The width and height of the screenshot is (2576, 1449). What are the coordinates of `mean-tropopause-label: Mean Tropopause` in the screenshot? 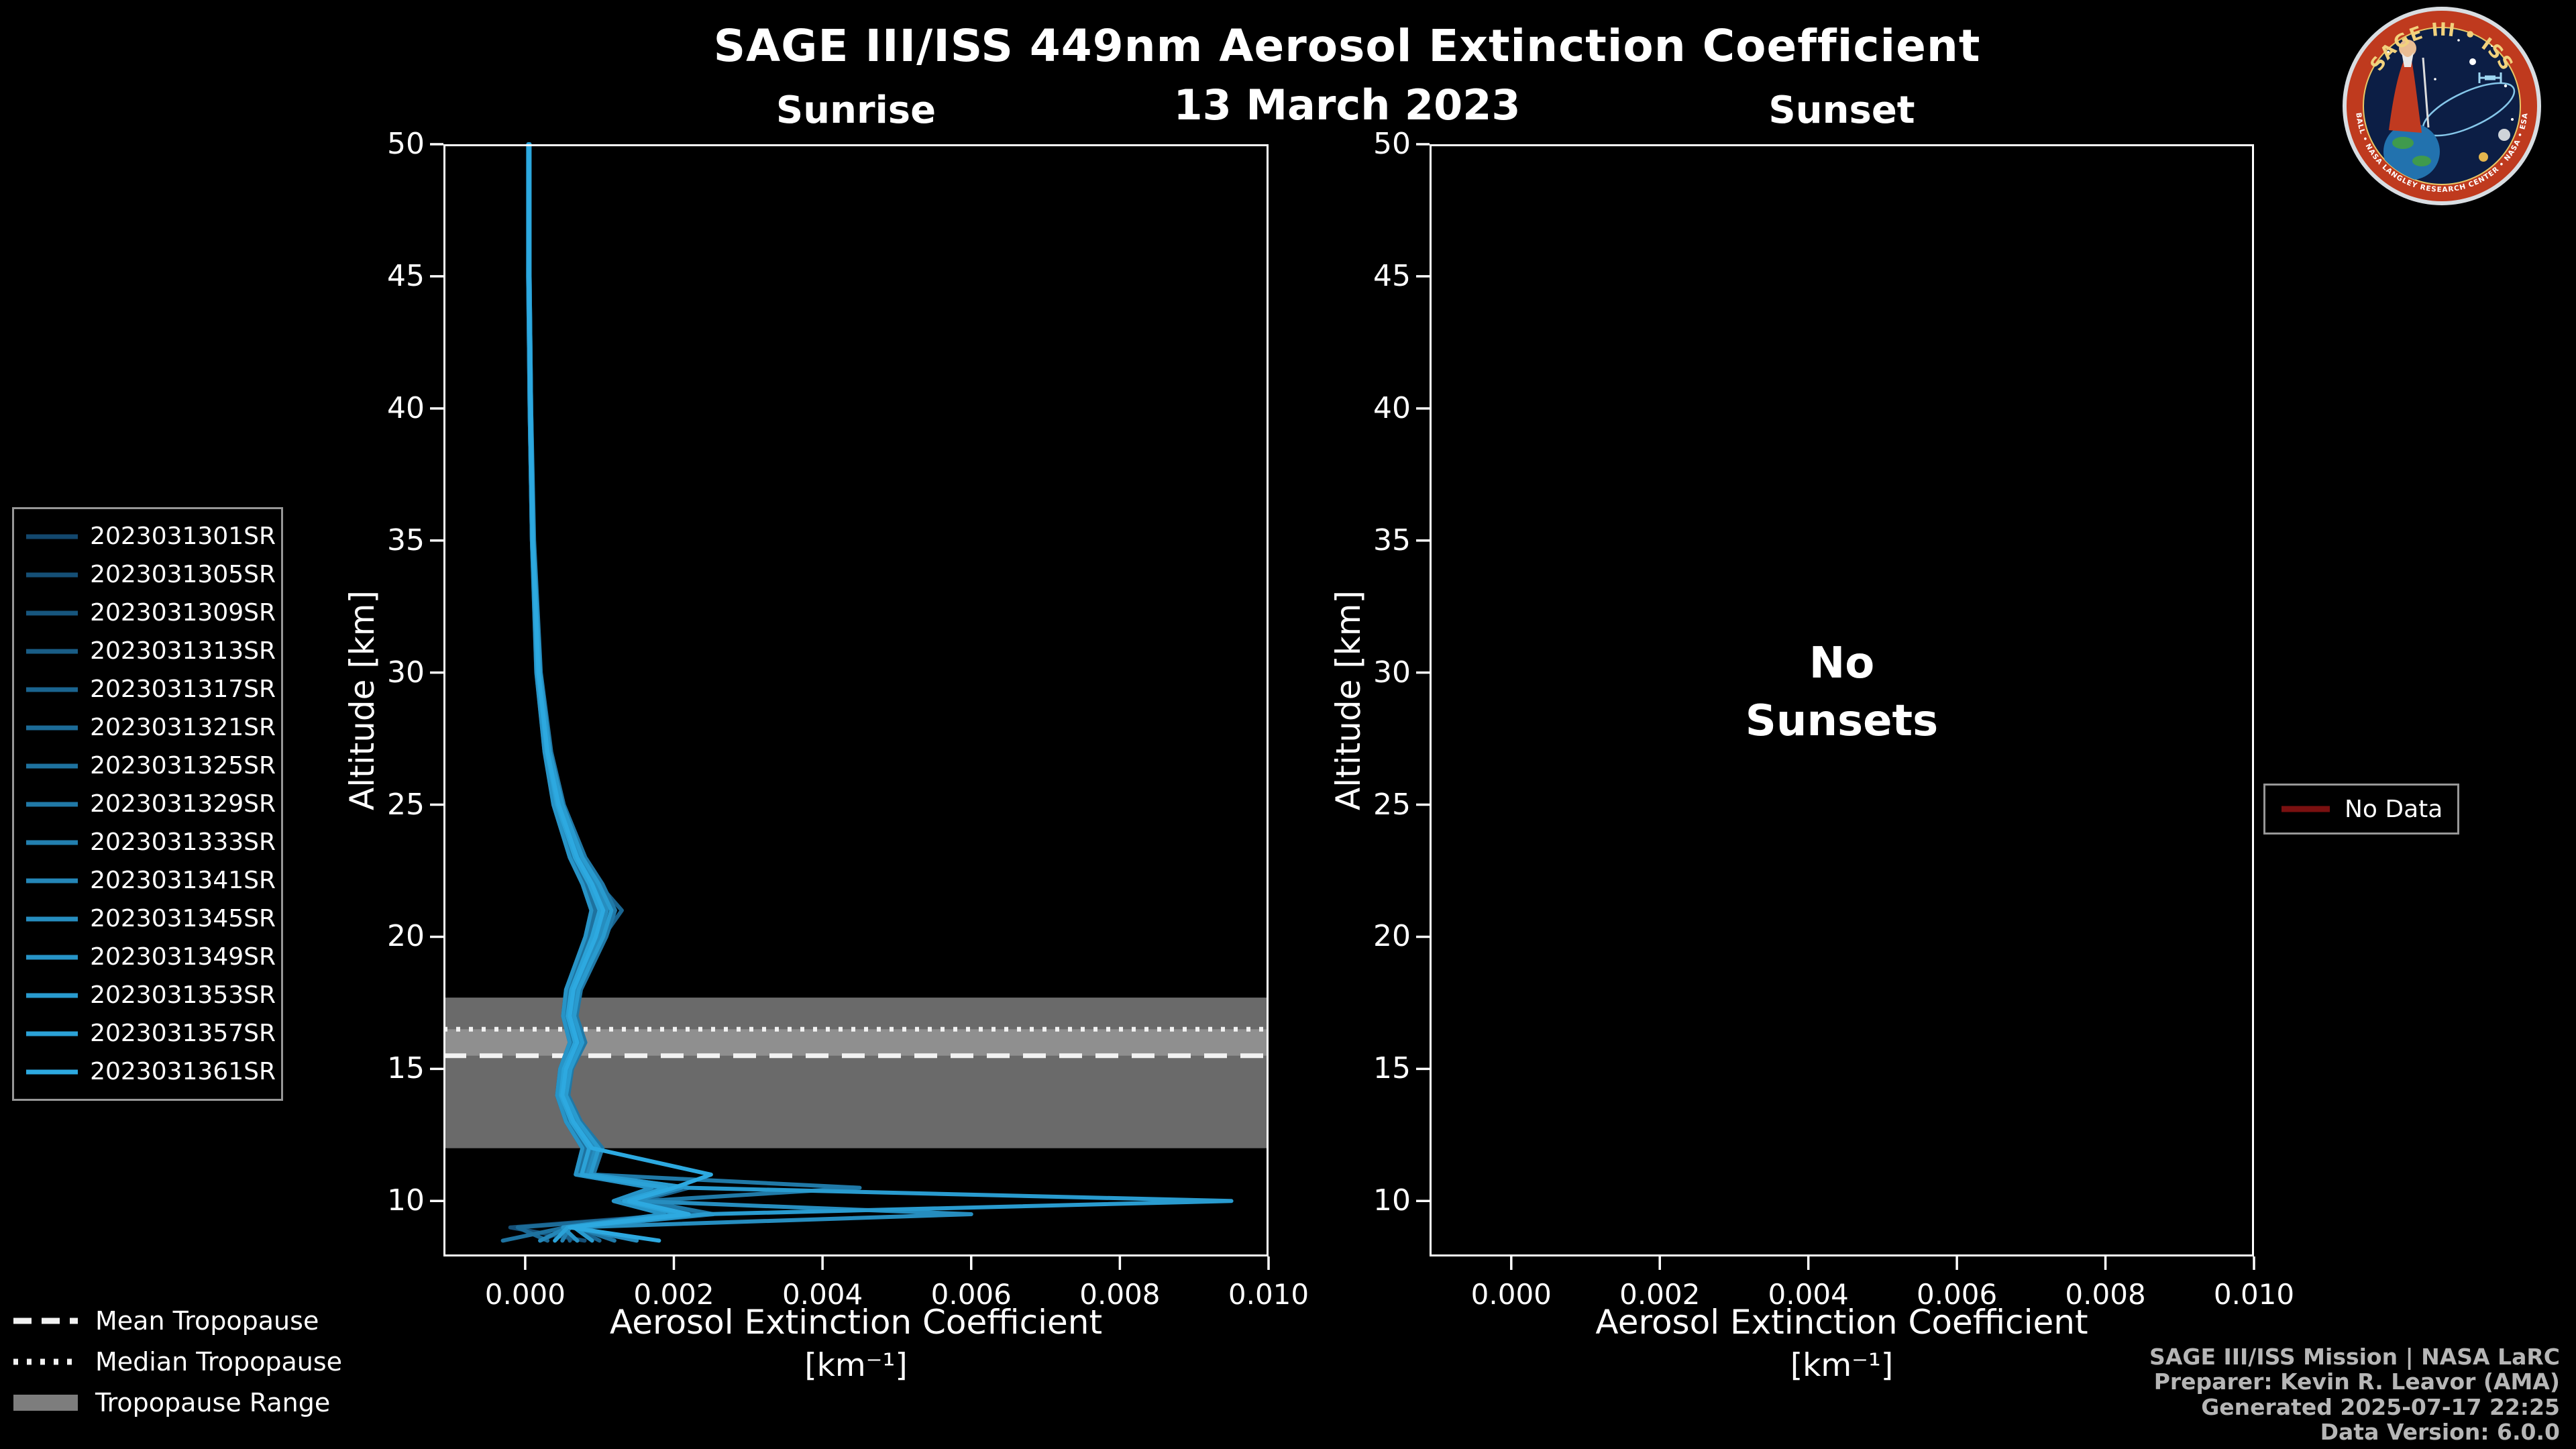 It's located at (207, 1320).